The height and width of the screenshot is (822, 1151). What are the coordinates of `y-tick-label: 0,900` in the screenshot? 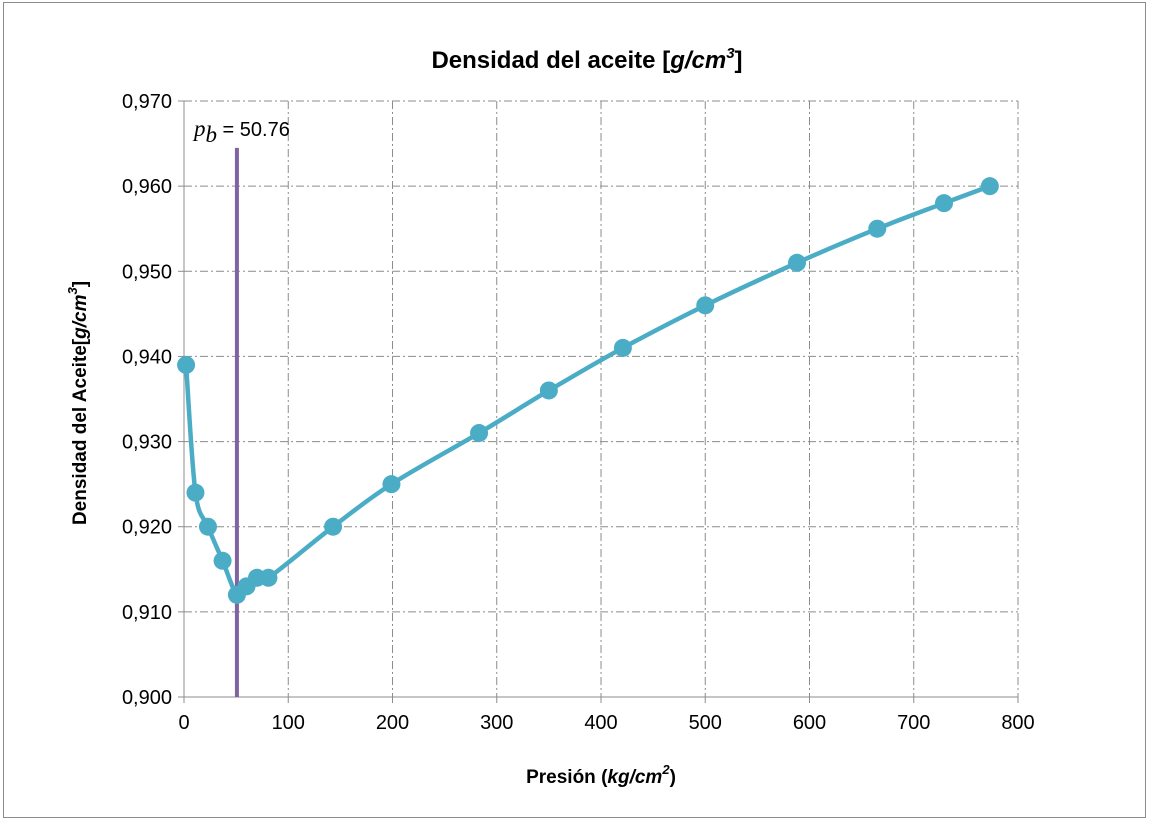 It's located at (147, 698).